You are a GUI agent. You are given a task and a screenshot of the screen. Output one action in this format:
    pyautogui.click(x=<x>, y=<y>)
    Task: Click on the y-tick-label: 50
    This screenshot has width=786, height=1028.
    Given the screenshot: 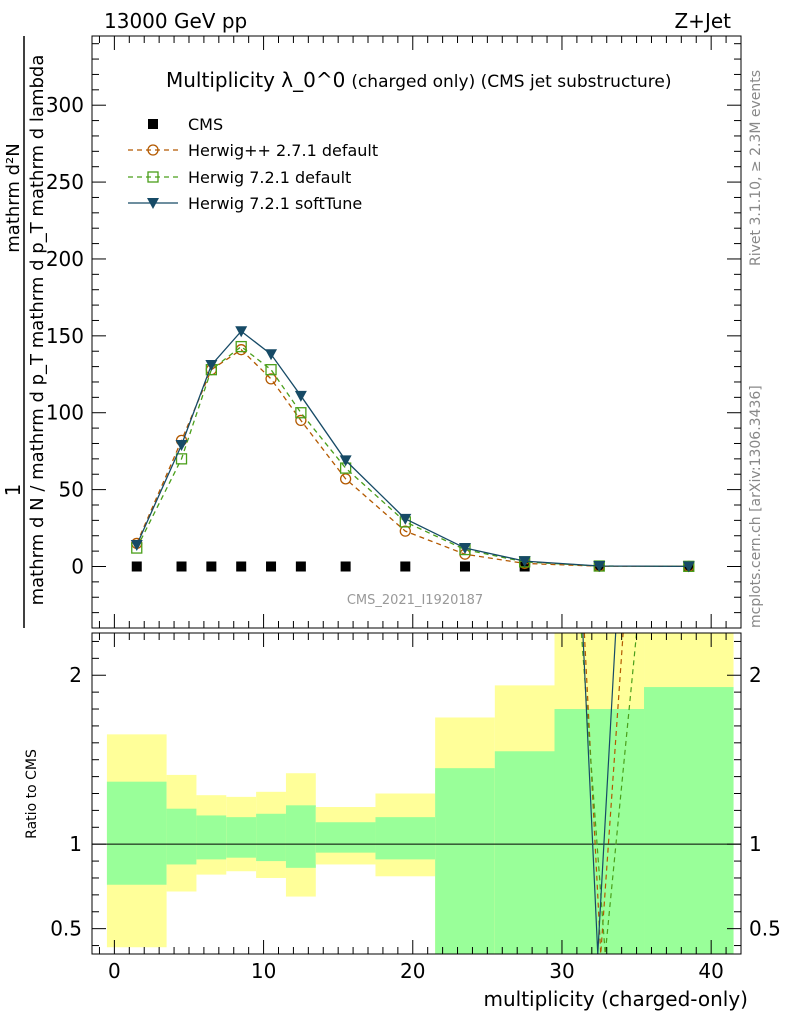 What is the action you would take?
    pyautogui.click(x=71, y=490)
    